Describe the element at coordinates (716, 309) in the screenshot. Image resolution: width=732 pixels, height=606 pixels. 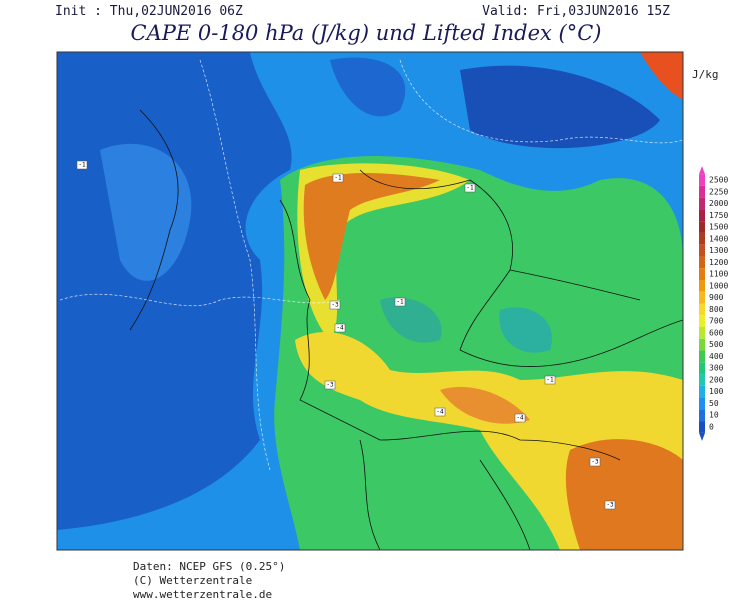
I see `colorbar-label: 800` at that location.